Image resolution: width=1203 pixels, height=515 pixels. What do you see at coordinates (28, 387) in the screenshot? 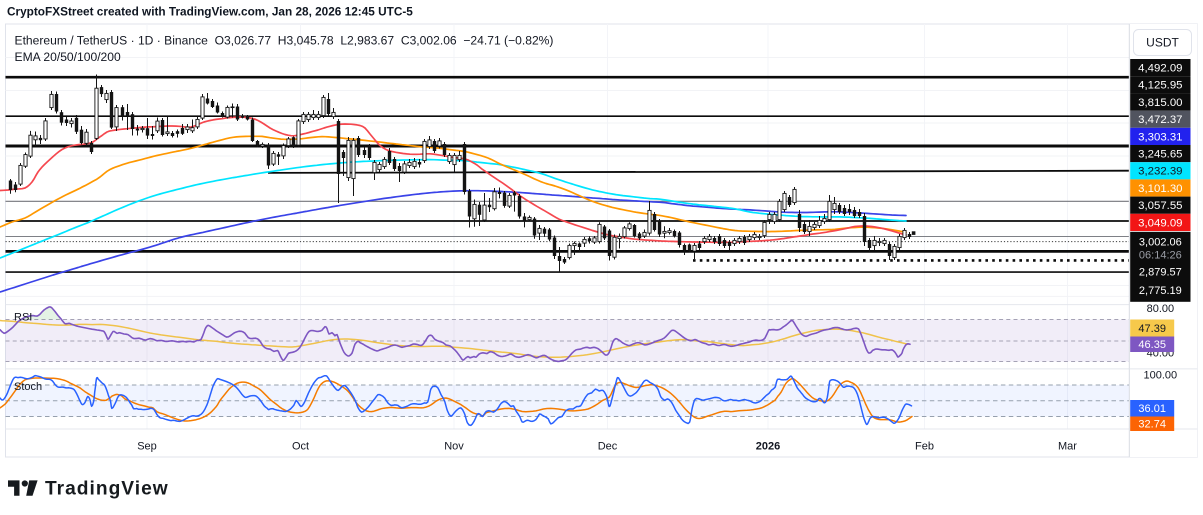
I see `svg-text: Stoch` at bounding box center [28, 387].